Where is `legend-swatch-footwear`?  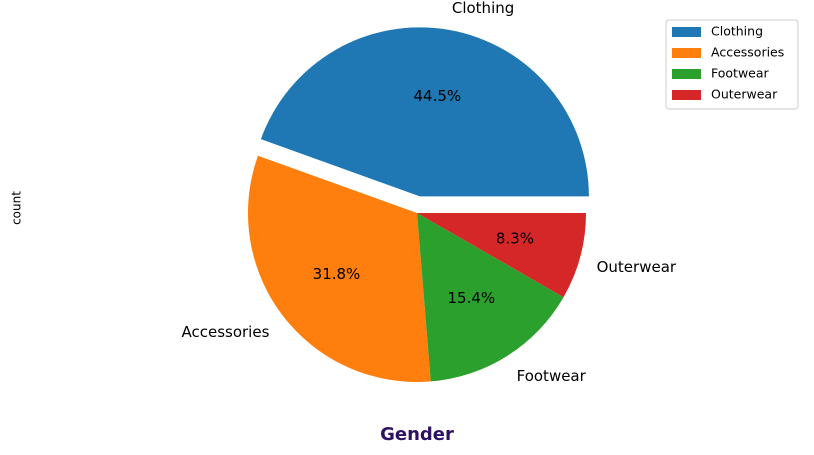 legend-swatch-footwear is located at coordinates (686, 74).